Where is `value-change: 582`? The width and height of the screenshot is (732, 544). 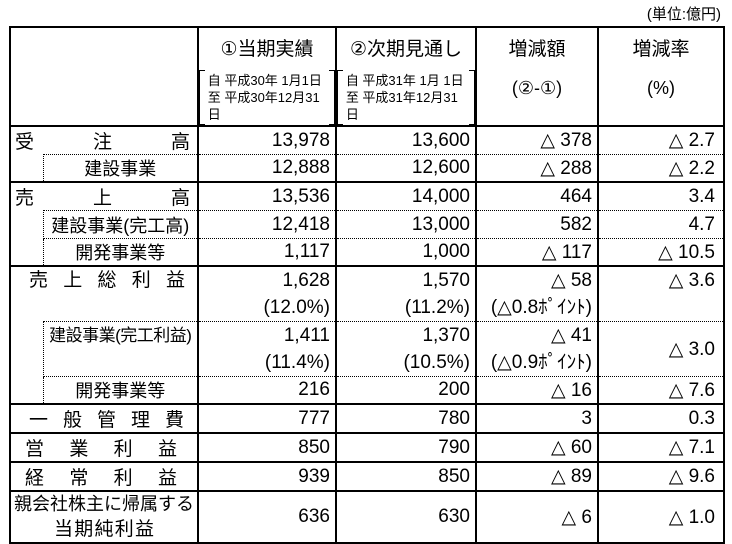
value-change: 582 is located at coordinates (536, 224).